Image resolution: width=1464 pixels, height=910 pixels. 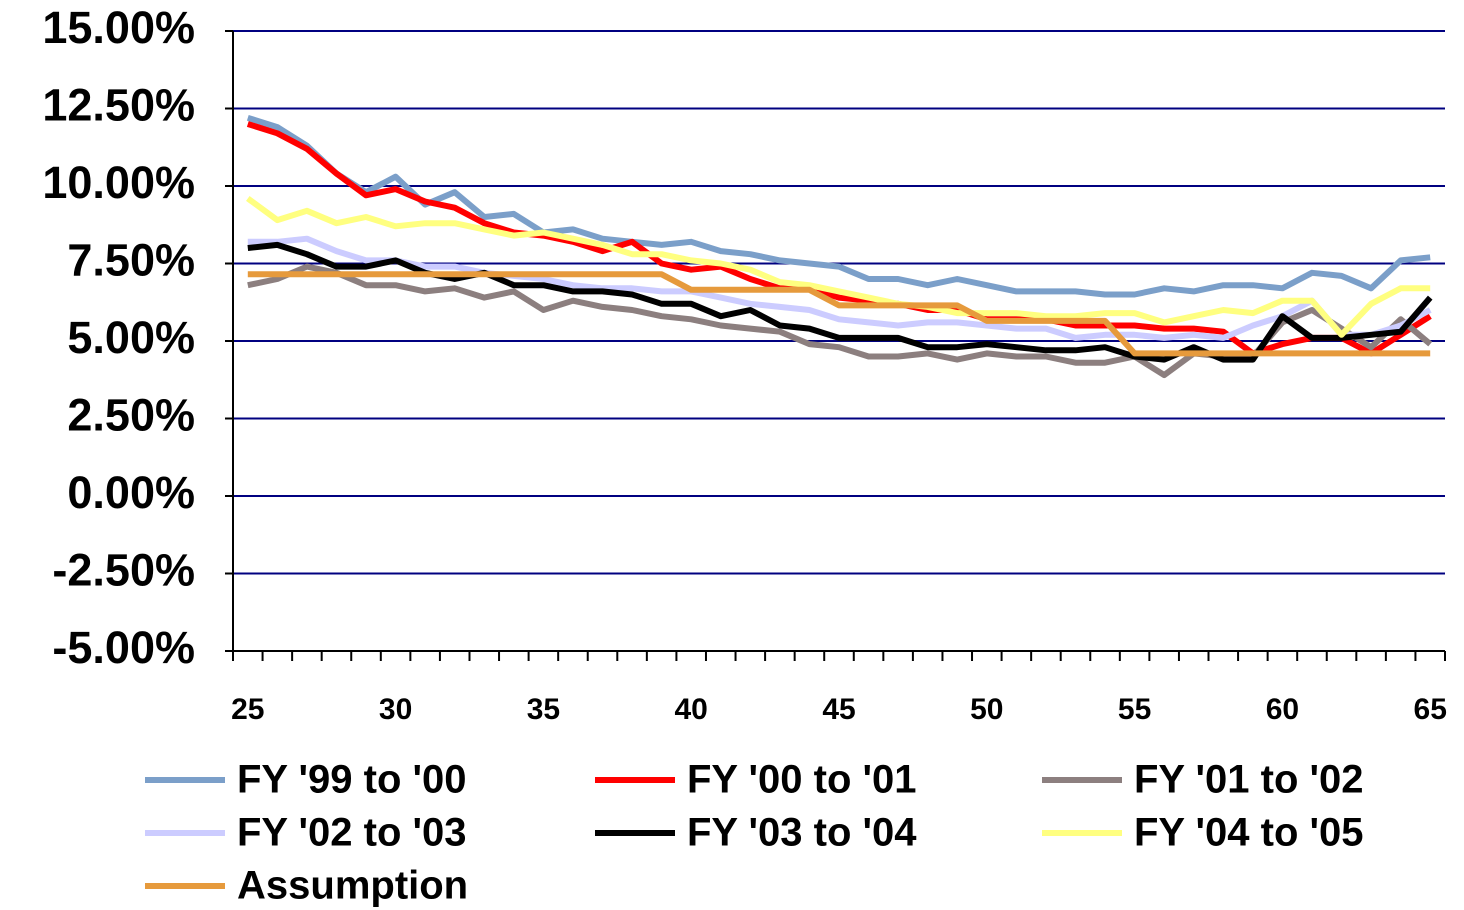 What do you see at coordinates (1249, 780) in the screenshot?
I see `legend-label: FY '01 to '02` at bounding box center [1249, 780].